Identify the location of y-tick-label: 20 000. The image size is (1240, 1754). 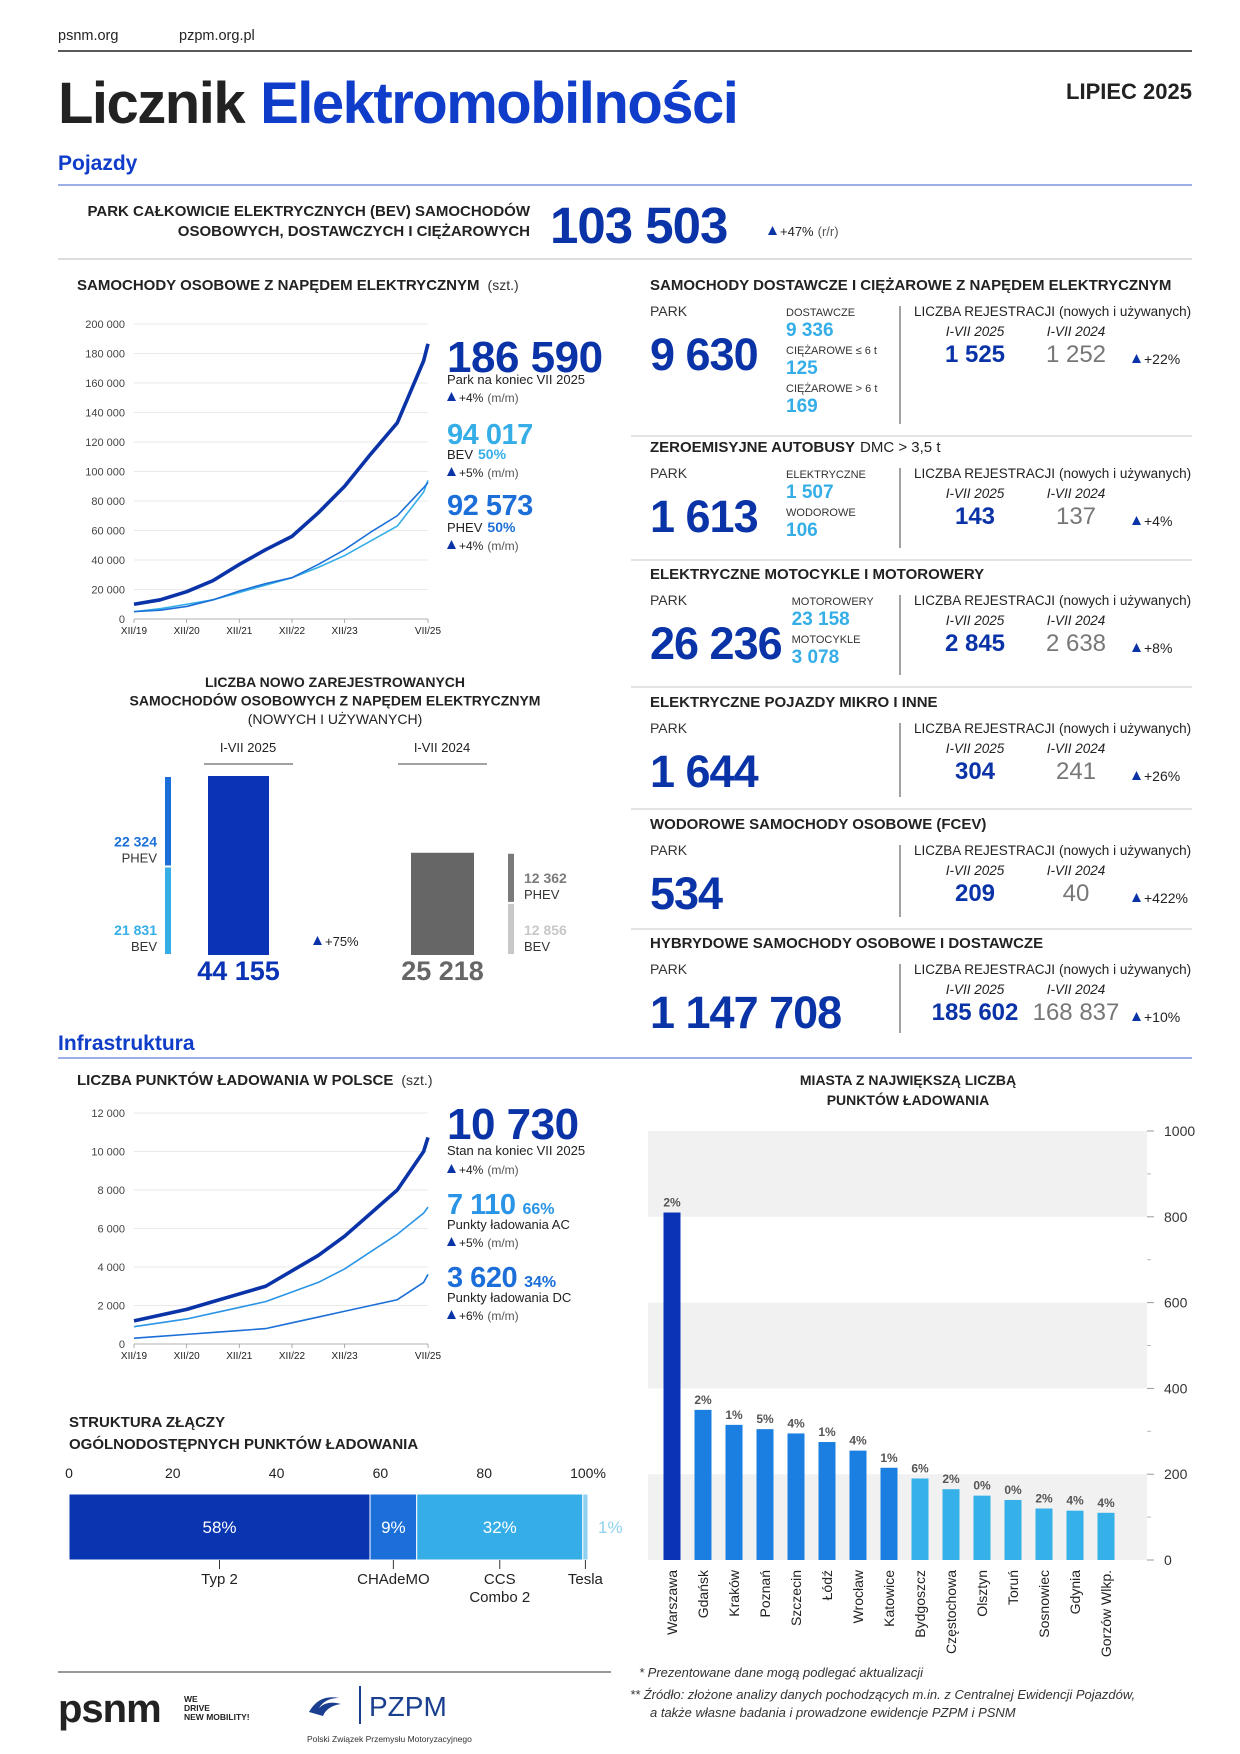
(108, 591).